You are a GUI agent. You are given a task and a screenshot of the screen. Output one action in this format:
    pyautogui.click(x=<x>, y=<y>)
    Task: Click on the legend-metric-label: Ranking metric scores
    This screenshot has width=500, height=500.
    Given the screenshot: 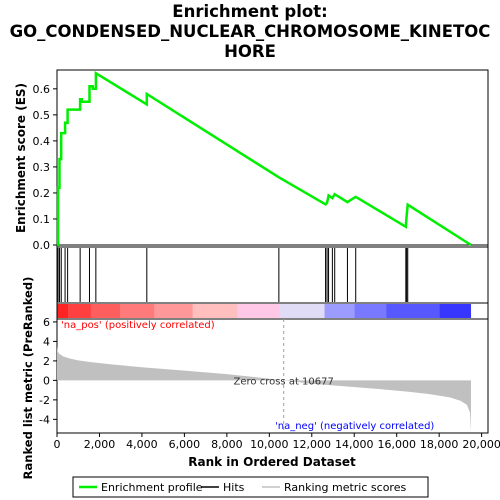 What is the action you would take?
    pyautogui.click(x=345, y=487)
    